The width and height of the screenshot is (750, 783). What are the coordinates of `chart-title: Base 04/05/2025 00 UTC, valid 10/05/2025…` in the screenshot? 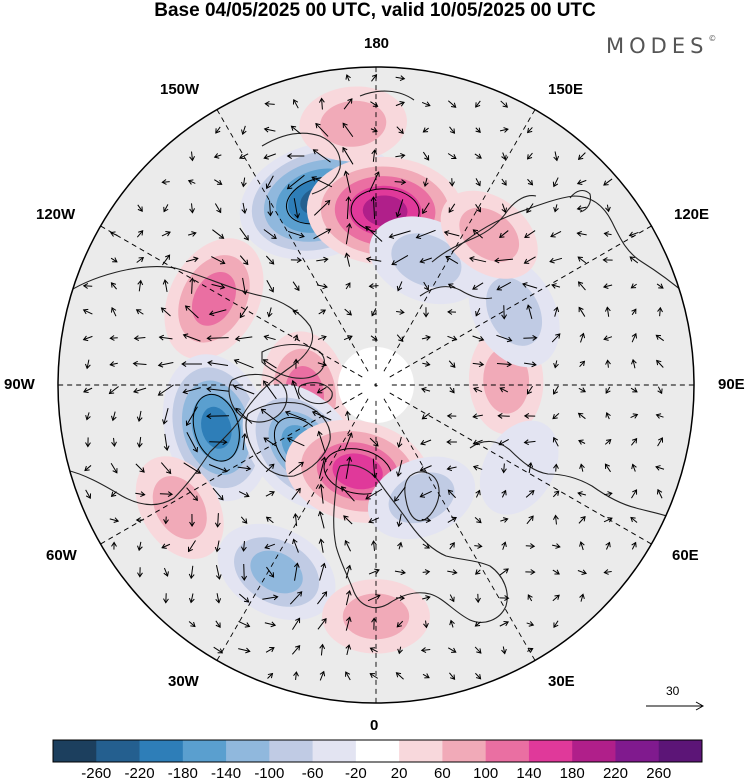 It's located at (375, 10).